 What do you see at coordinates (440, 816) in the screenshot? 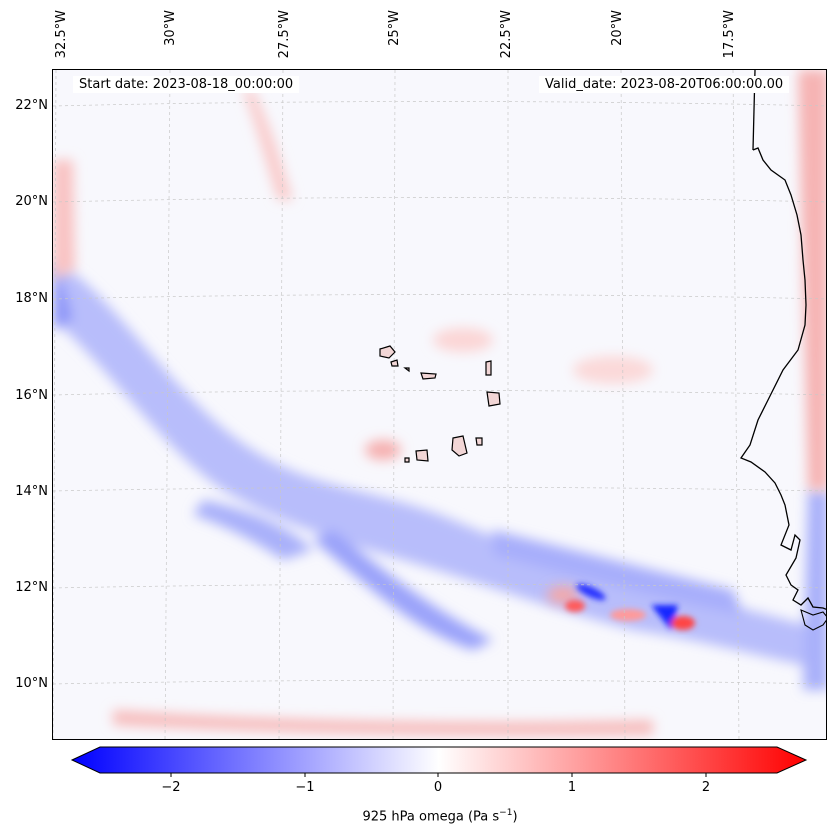
I see `colorbar-label: 925 hPa omega (Pa s−1)` at bounding box center [440, 816].